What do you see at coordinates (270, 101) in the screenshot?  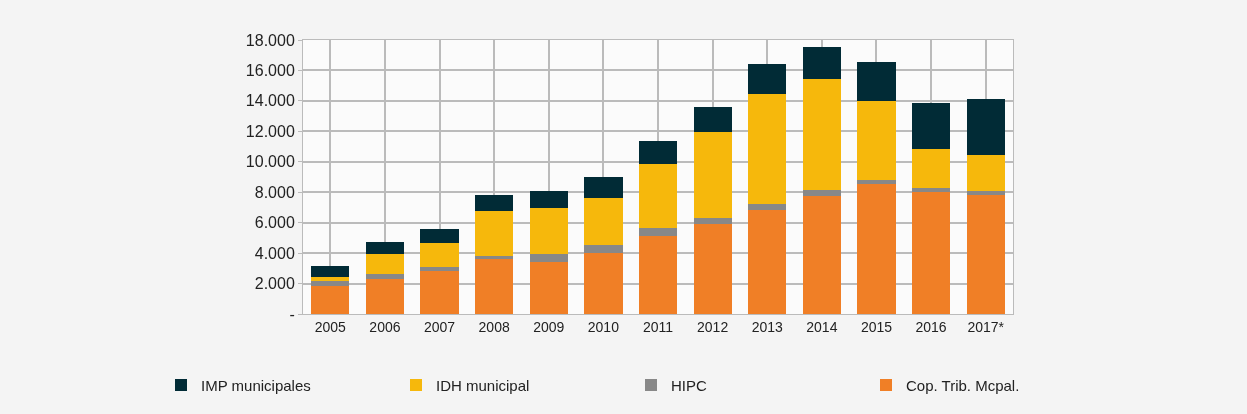 I see `y-tick-label: 14.000` at bounding box center [270, 101].